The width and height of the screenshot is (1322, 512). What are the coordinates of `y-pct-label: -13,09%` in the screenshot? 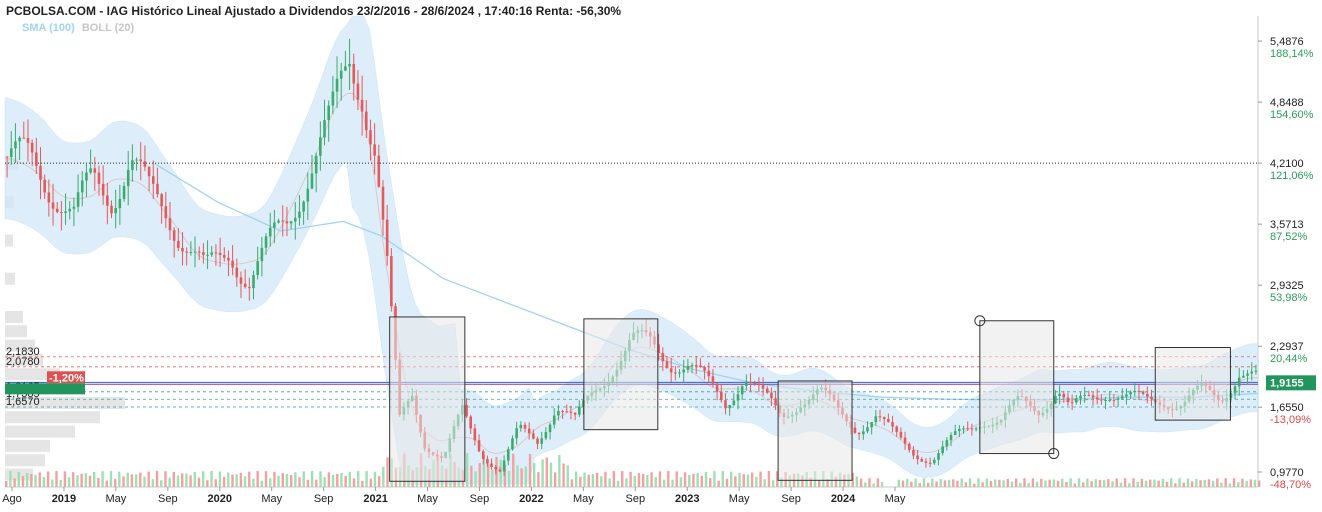 It's located at (1290, 420).